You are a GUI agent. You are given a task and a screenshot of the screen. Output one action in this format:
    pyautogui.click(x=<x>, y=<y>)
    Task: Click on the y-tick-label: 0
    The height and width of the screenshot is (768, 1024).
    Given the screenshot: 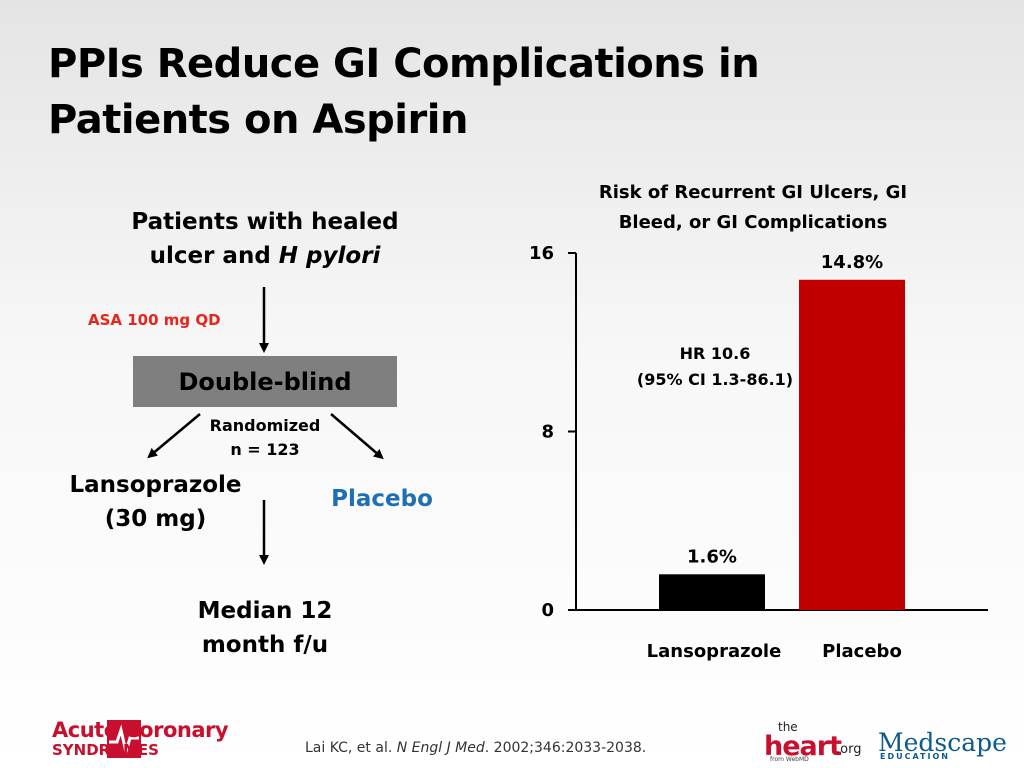 What is the action you would take?
    pyautogui.click(x=547, y=610)
    